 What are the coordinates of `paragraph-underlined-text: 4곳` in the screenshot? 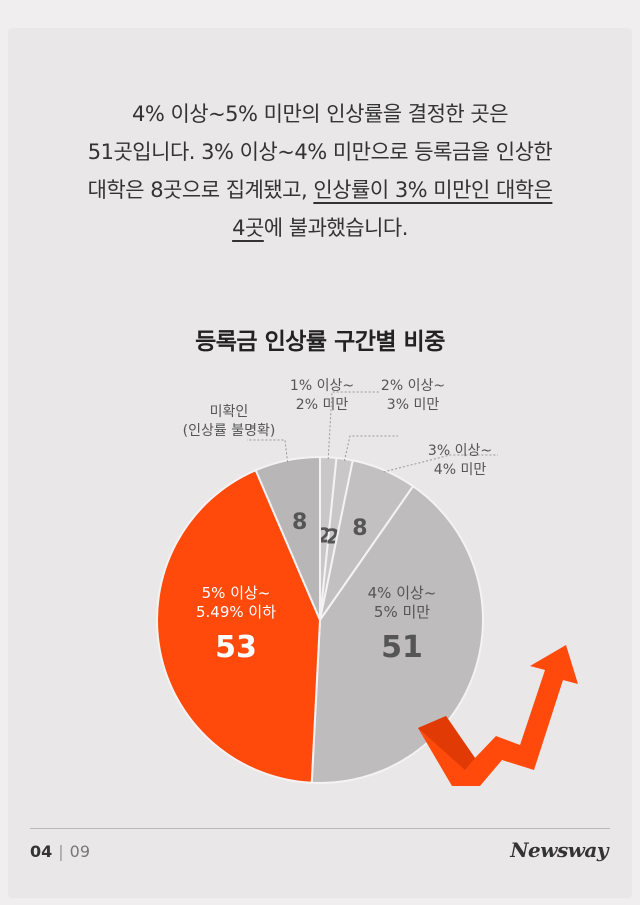 It's located at (248, 228).